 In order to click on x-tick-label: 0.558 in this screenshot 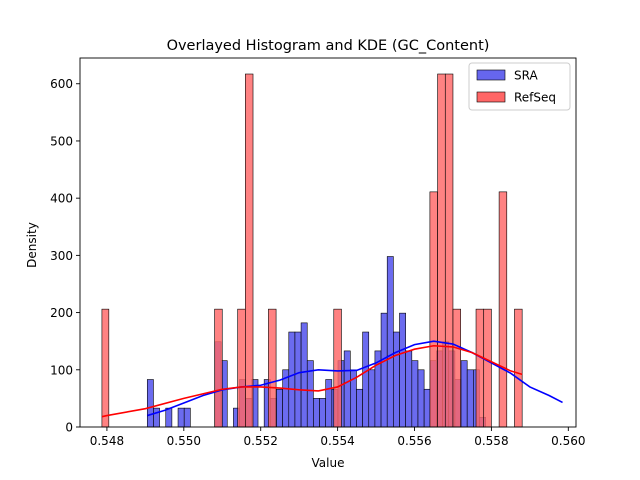, I will do `click(491, 441)`.